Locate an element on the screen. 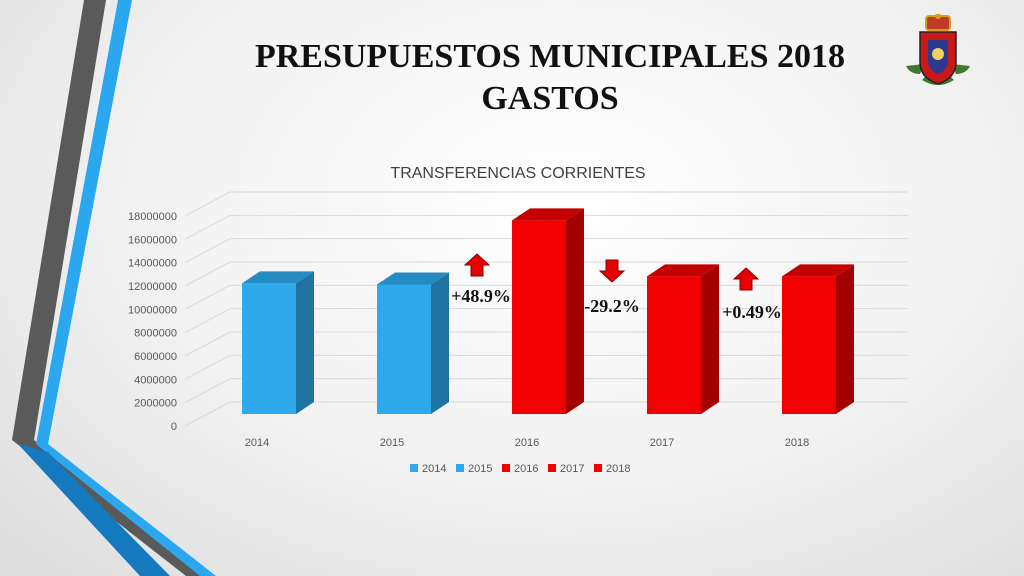 The height and width of the screenshot is (576, 1024). percent-change-annotations: +48.9% -29.2% +0.49% is located at coordinates (616, 287).